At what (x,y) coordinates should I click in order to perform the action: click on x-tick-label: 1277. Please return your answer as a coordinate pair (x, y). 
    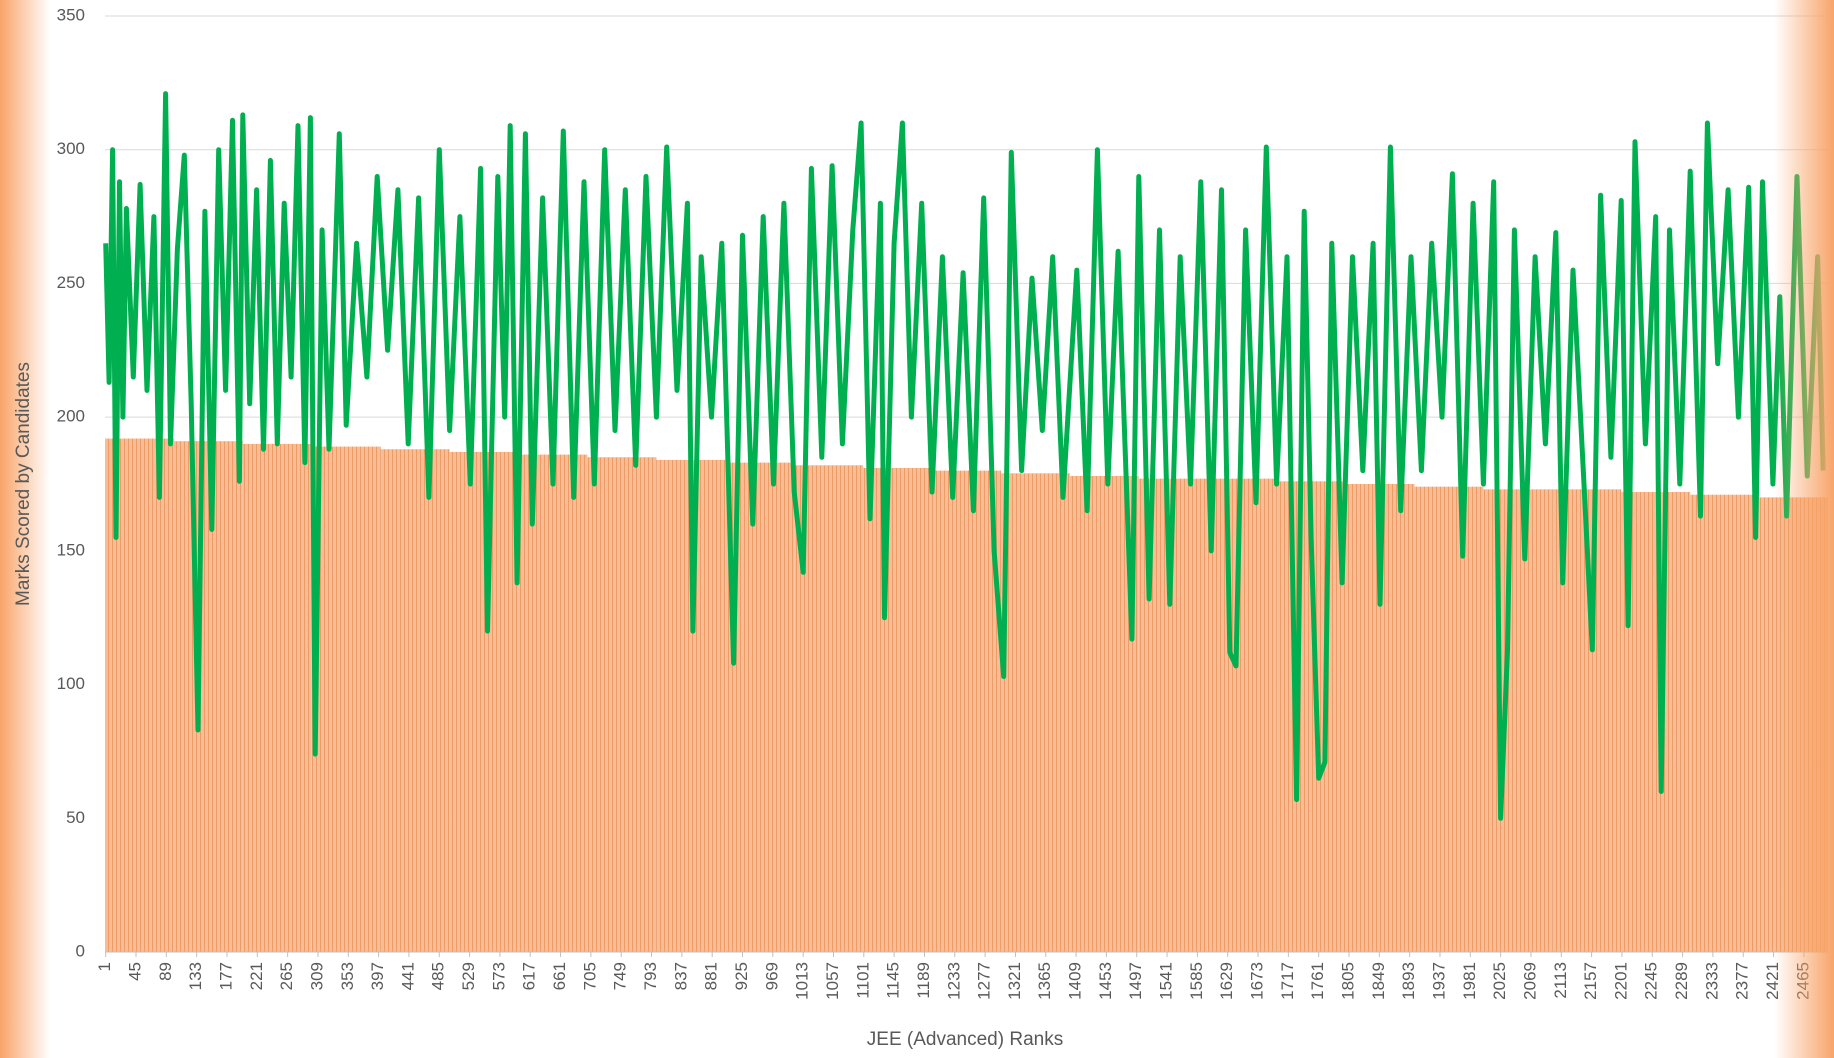
    Looking at the image, I should click on (984, 981).